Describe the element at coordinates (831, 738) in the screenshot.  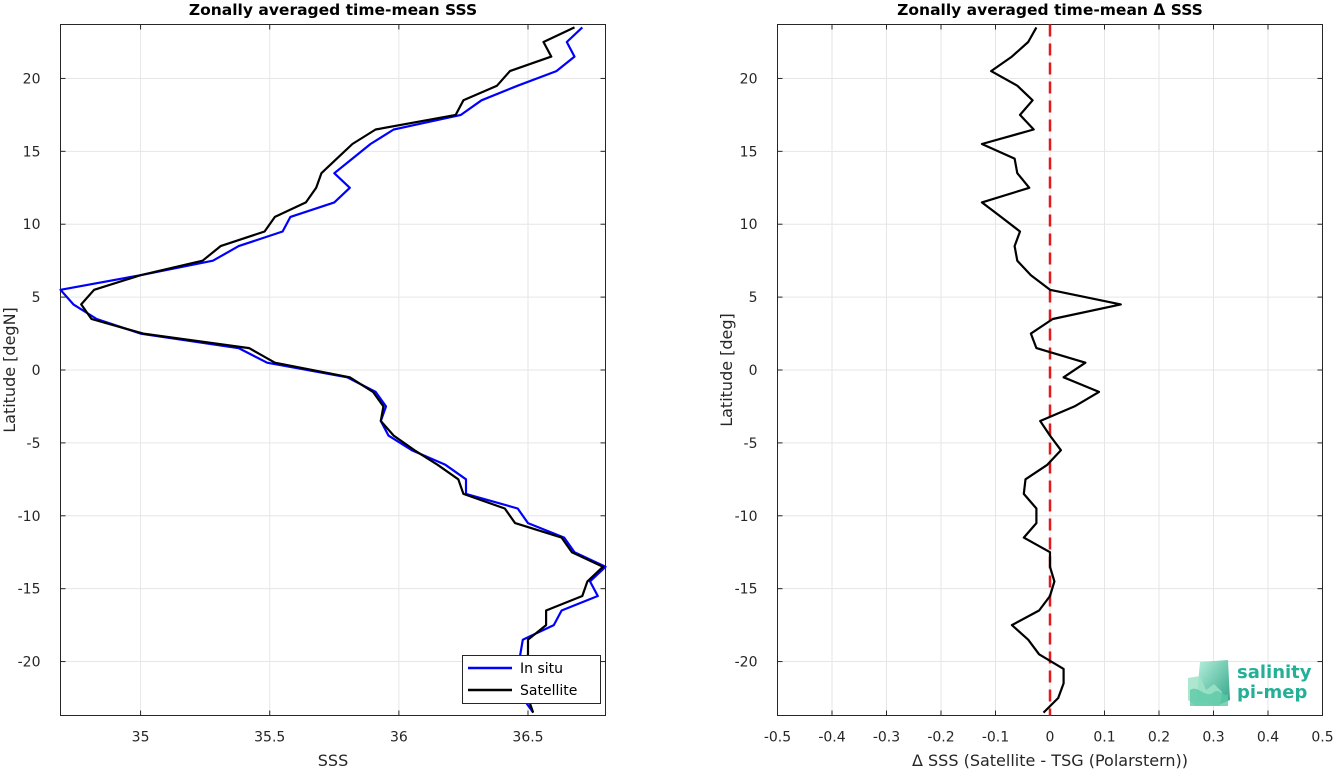
I see `right-x-tick-label: -0.4` at that location.